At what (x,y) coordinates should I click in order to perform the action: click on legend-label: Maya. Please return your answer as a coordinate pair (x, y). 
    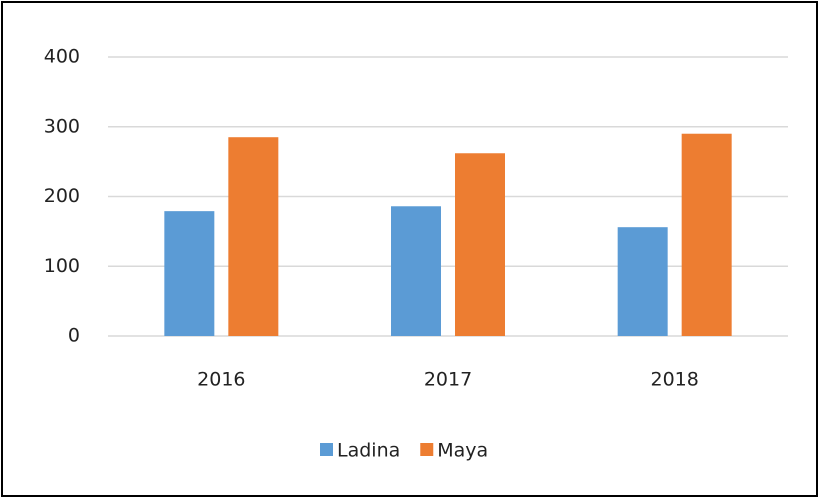
    Looking at the image, I should click on (462, 451).